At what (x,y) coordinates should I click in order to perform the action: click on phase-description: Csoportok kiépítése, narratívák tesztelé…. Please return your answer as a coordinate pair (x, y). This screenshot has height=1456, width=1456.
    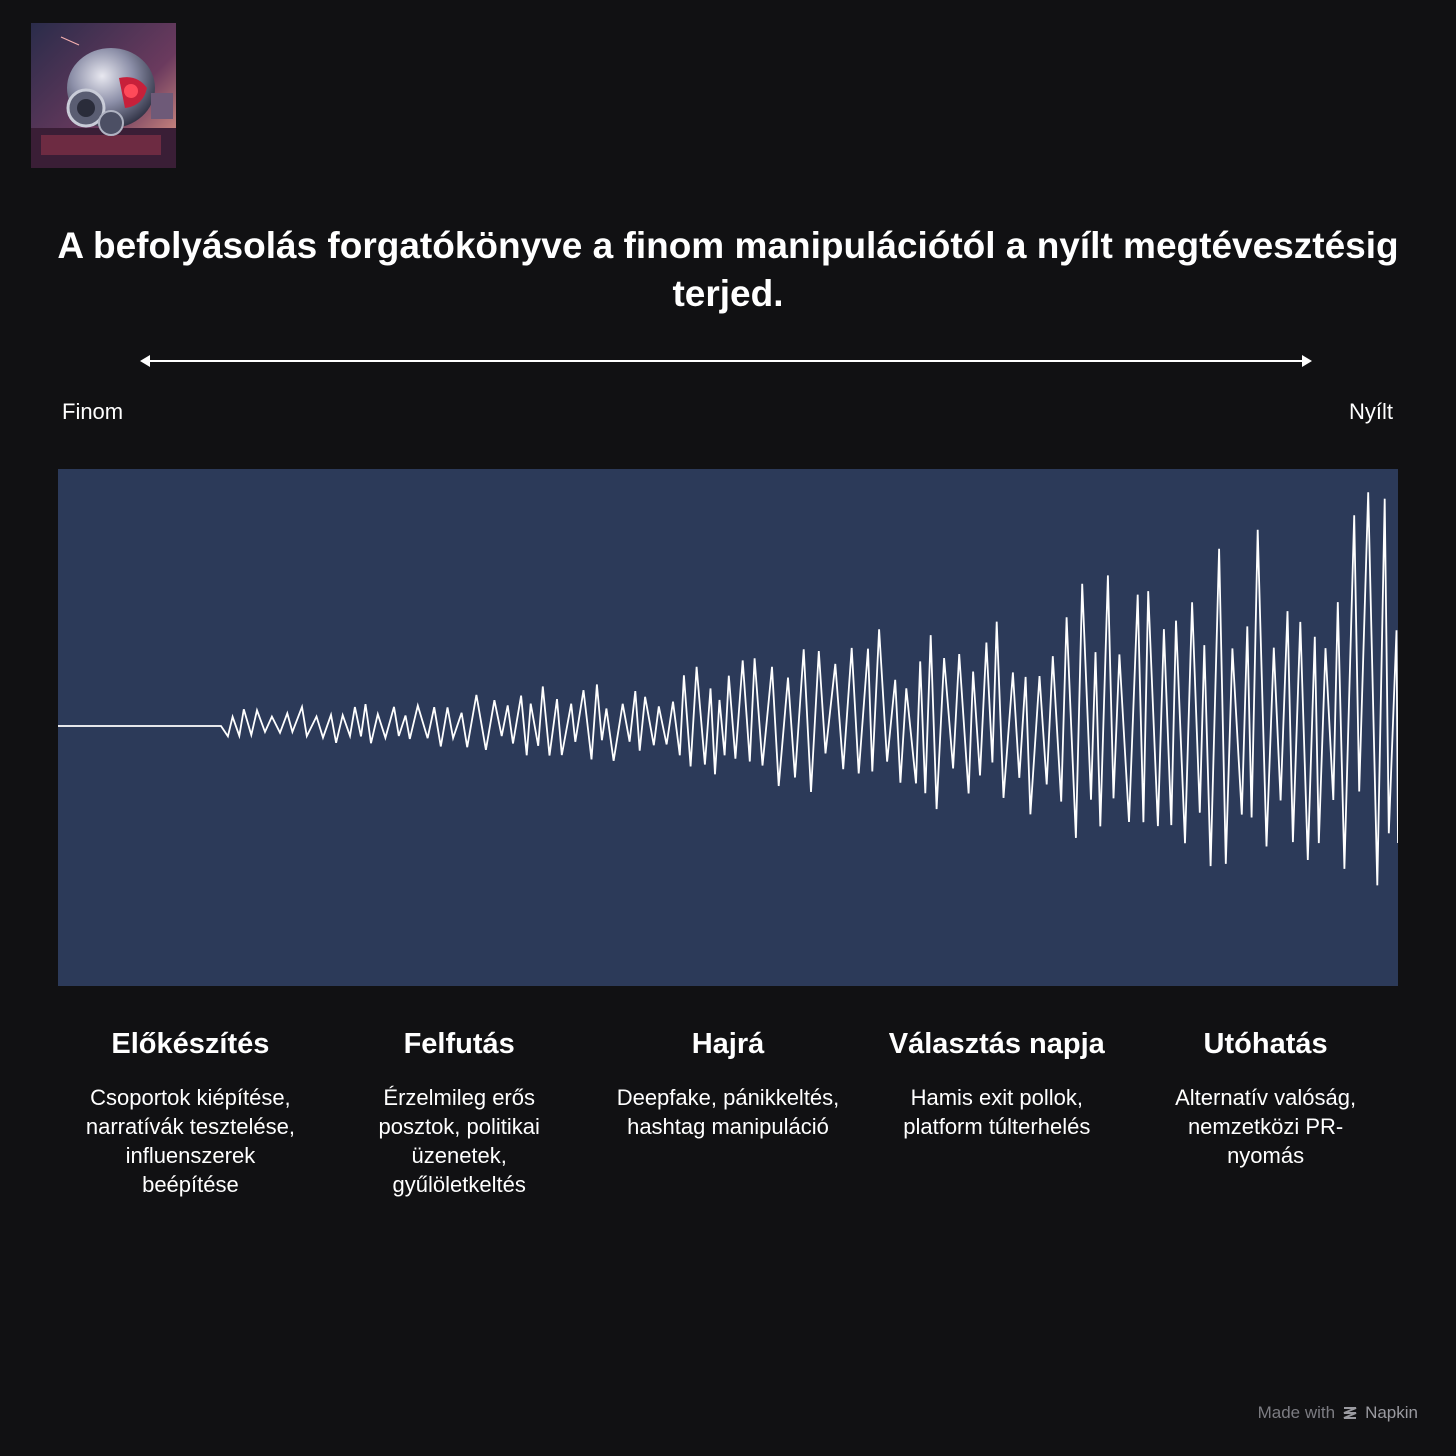
    Looking at the image, I should click on (190, 1141).